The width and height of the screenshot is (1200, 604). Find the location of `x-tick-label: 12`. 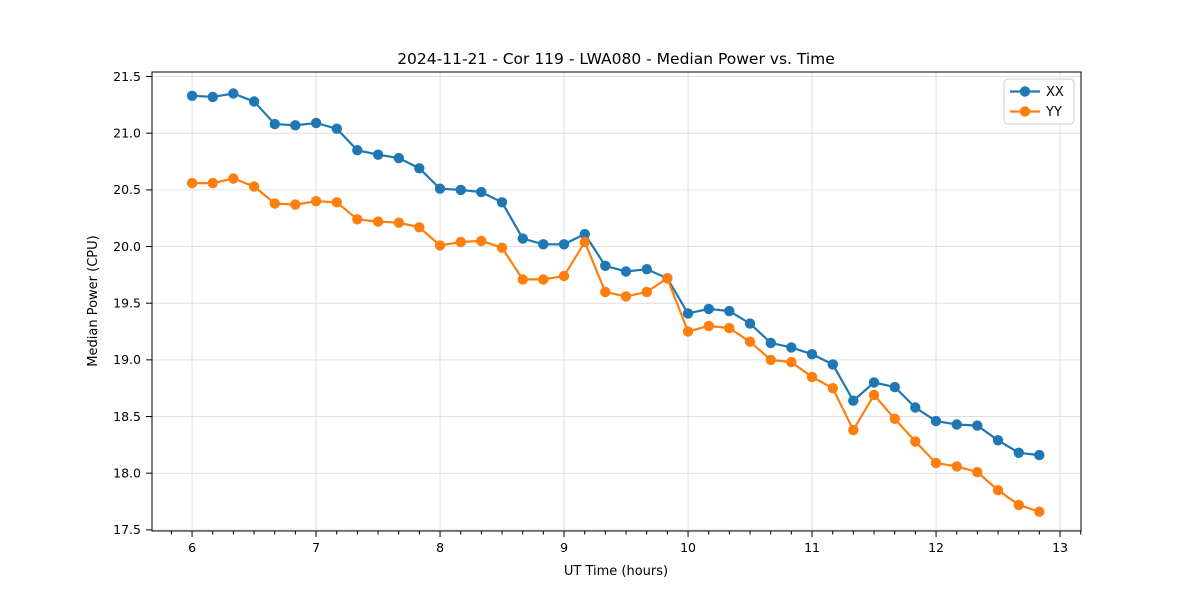

x-tick-label: 12 is located at coordinates (936, 547).